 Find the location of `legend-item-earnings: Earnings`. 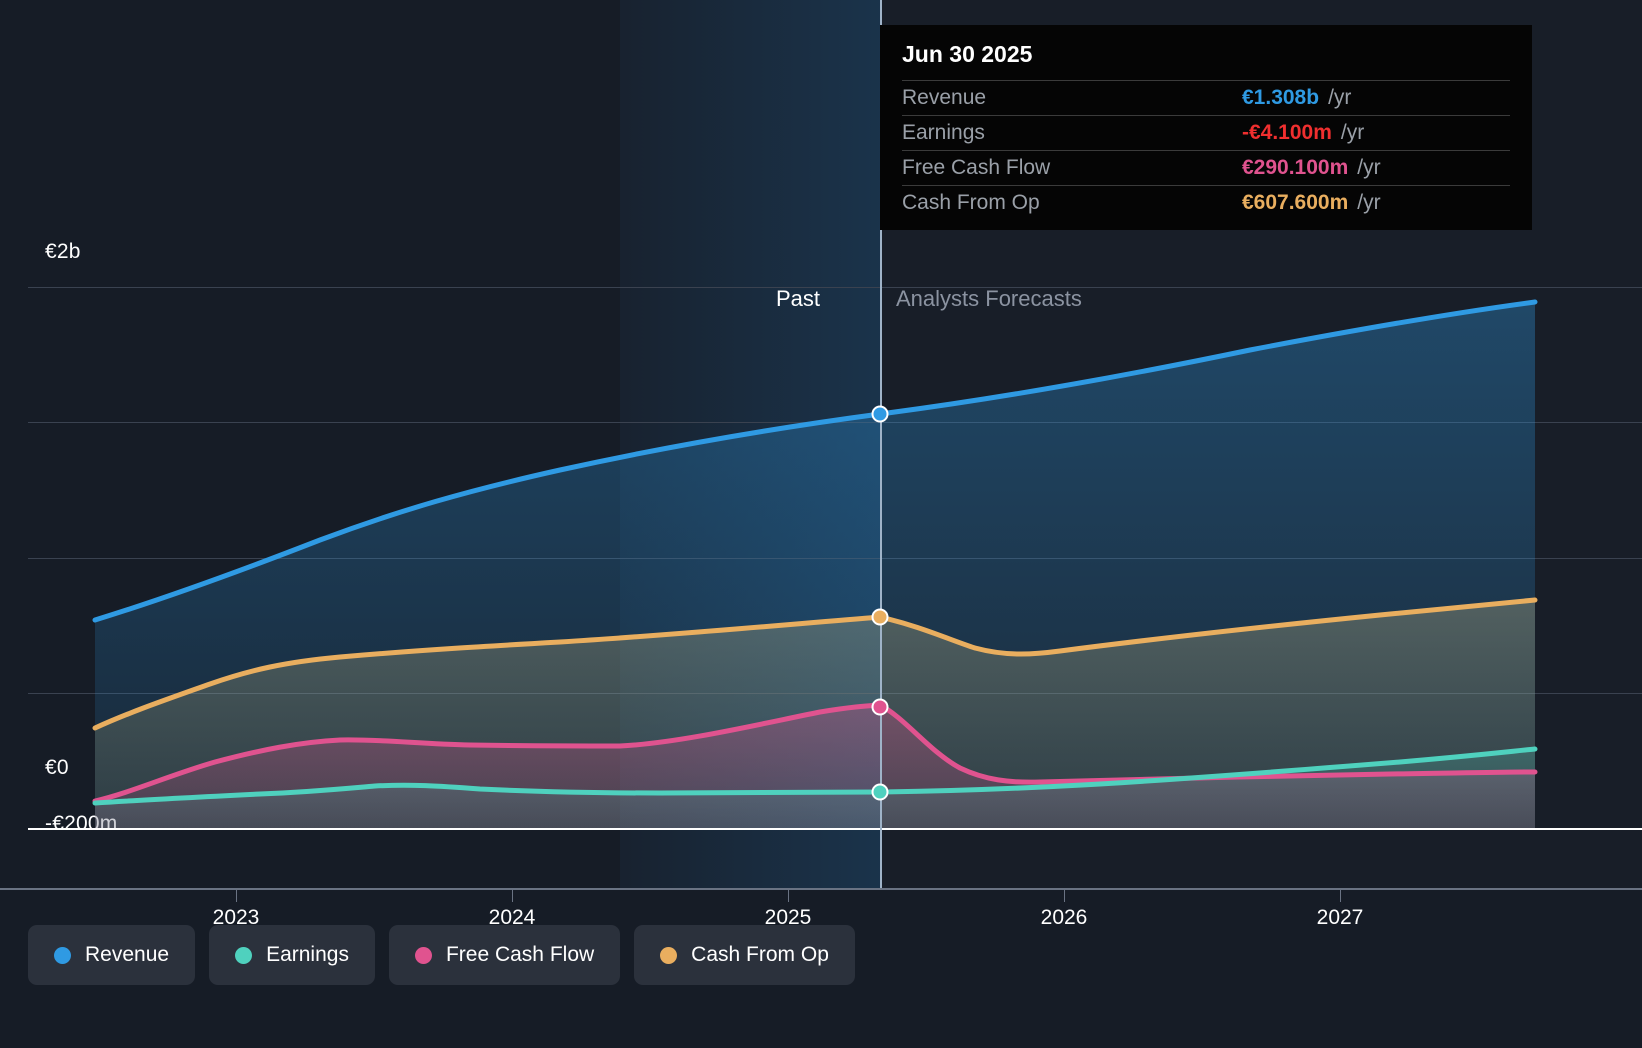

legend-item-earnings: Earnings is located at coordinates (292, 955).